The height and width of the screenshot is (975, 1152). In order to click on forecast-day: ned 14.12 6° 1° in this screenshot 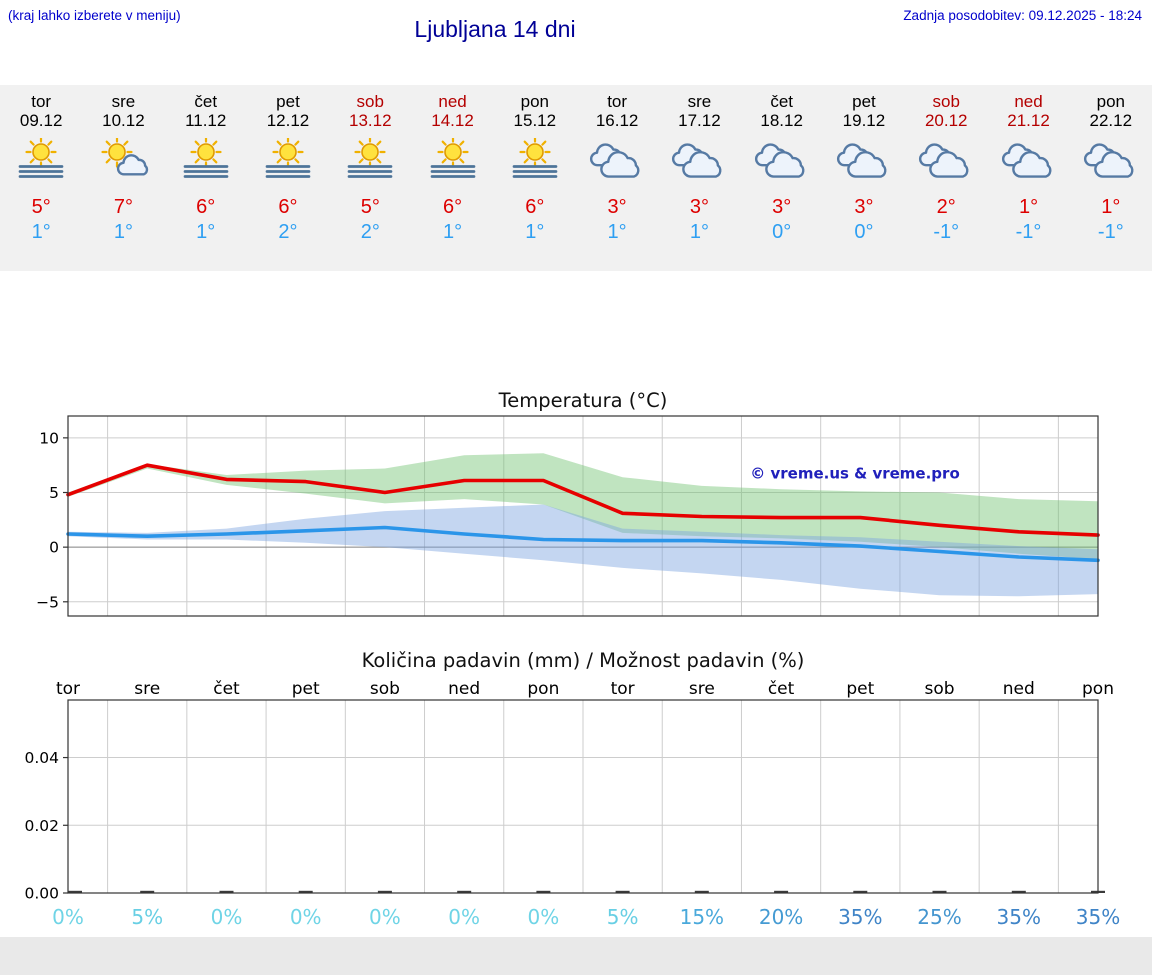, I will do `click(452, 178)`.